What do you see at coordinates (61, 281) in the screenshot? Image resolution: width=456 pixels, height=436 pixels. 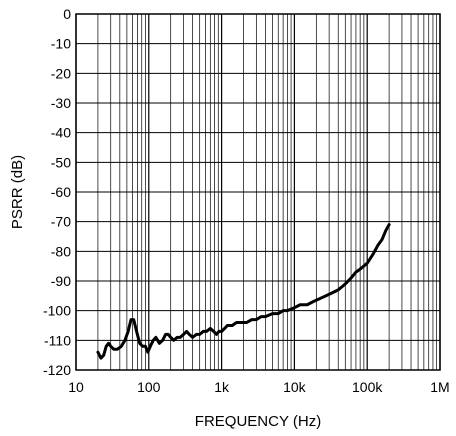 I see `y-tick-label: -90` at bounding box center [61, 281].